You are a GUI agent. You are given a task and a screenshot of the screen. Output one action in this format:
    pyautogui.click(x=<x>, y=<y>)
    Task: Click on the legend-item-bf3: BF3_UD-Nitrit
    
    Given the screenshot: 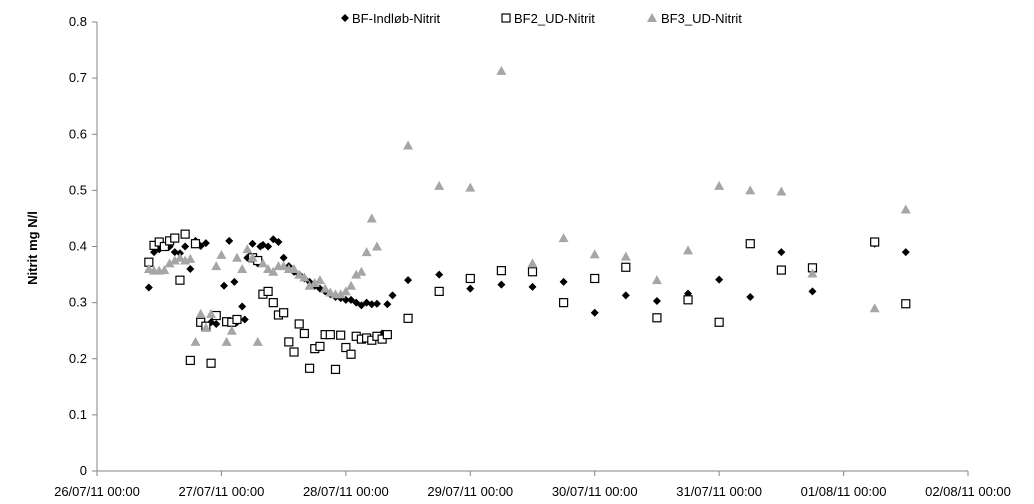 What is the action you would take?
    pyautogui.click(x=694, y=18)
    